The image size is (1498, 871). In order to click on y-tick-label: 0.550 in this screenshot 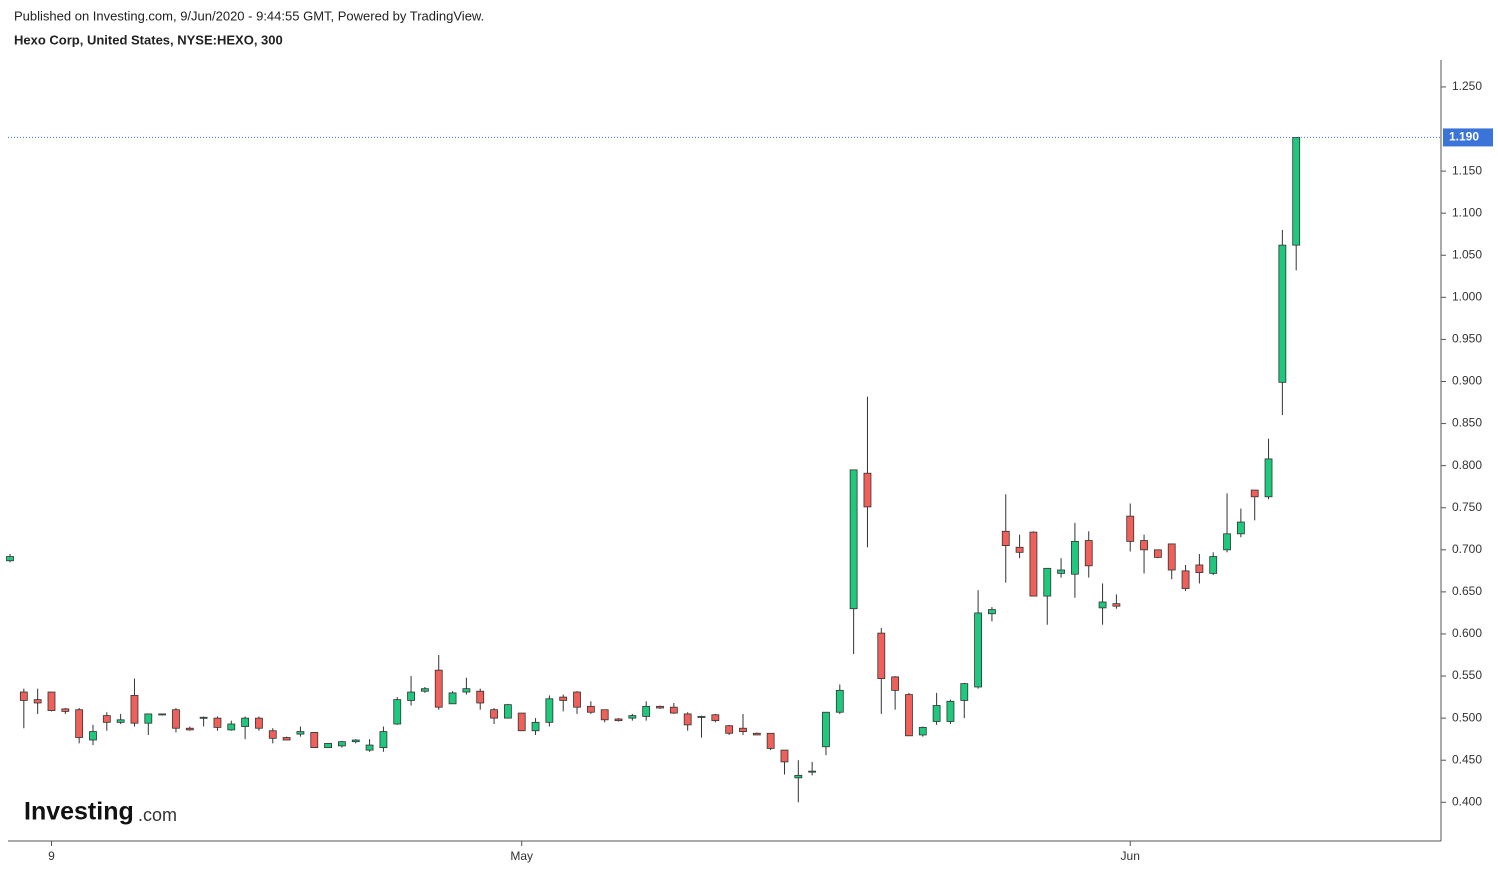, I will do `click(1467, 675)`.